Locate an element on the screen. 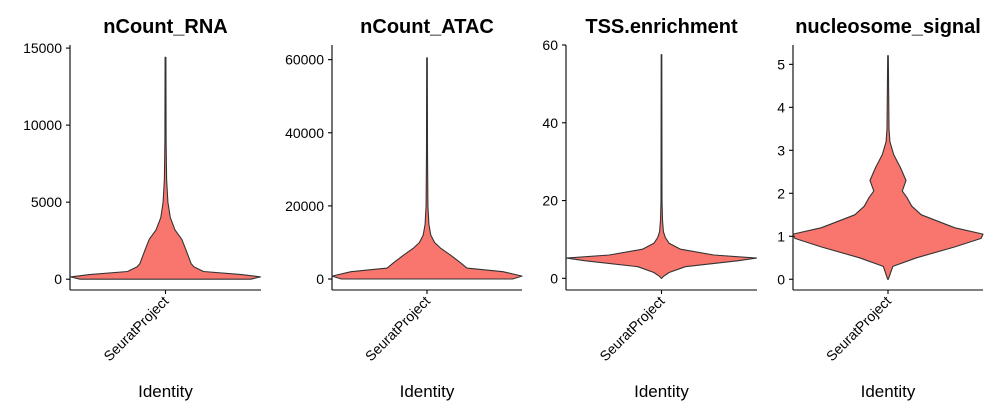  y-tick-label: 10000 is located at coordinates (42, 125).